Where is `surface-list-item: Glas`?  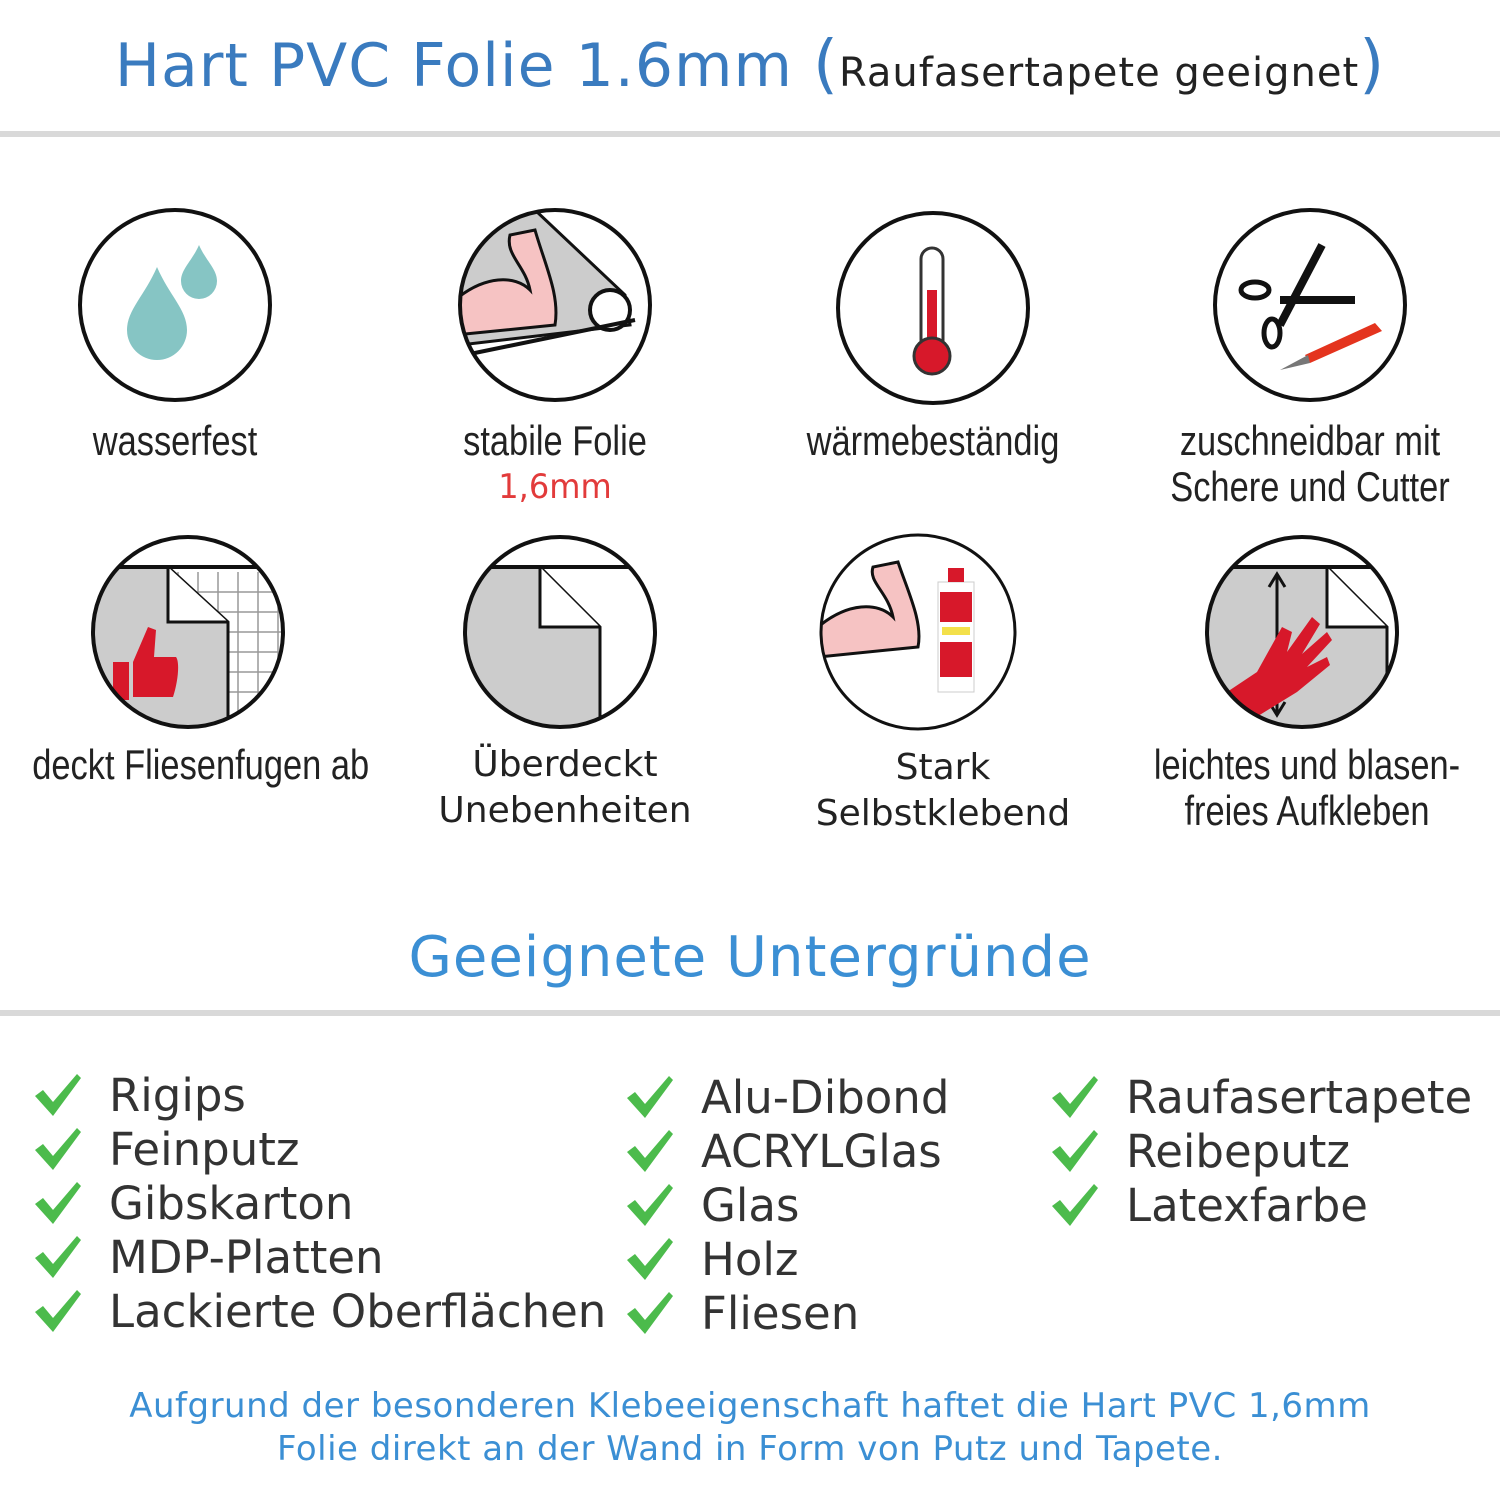 surface-list-item: Glas is located at coordinates (787, 1205).